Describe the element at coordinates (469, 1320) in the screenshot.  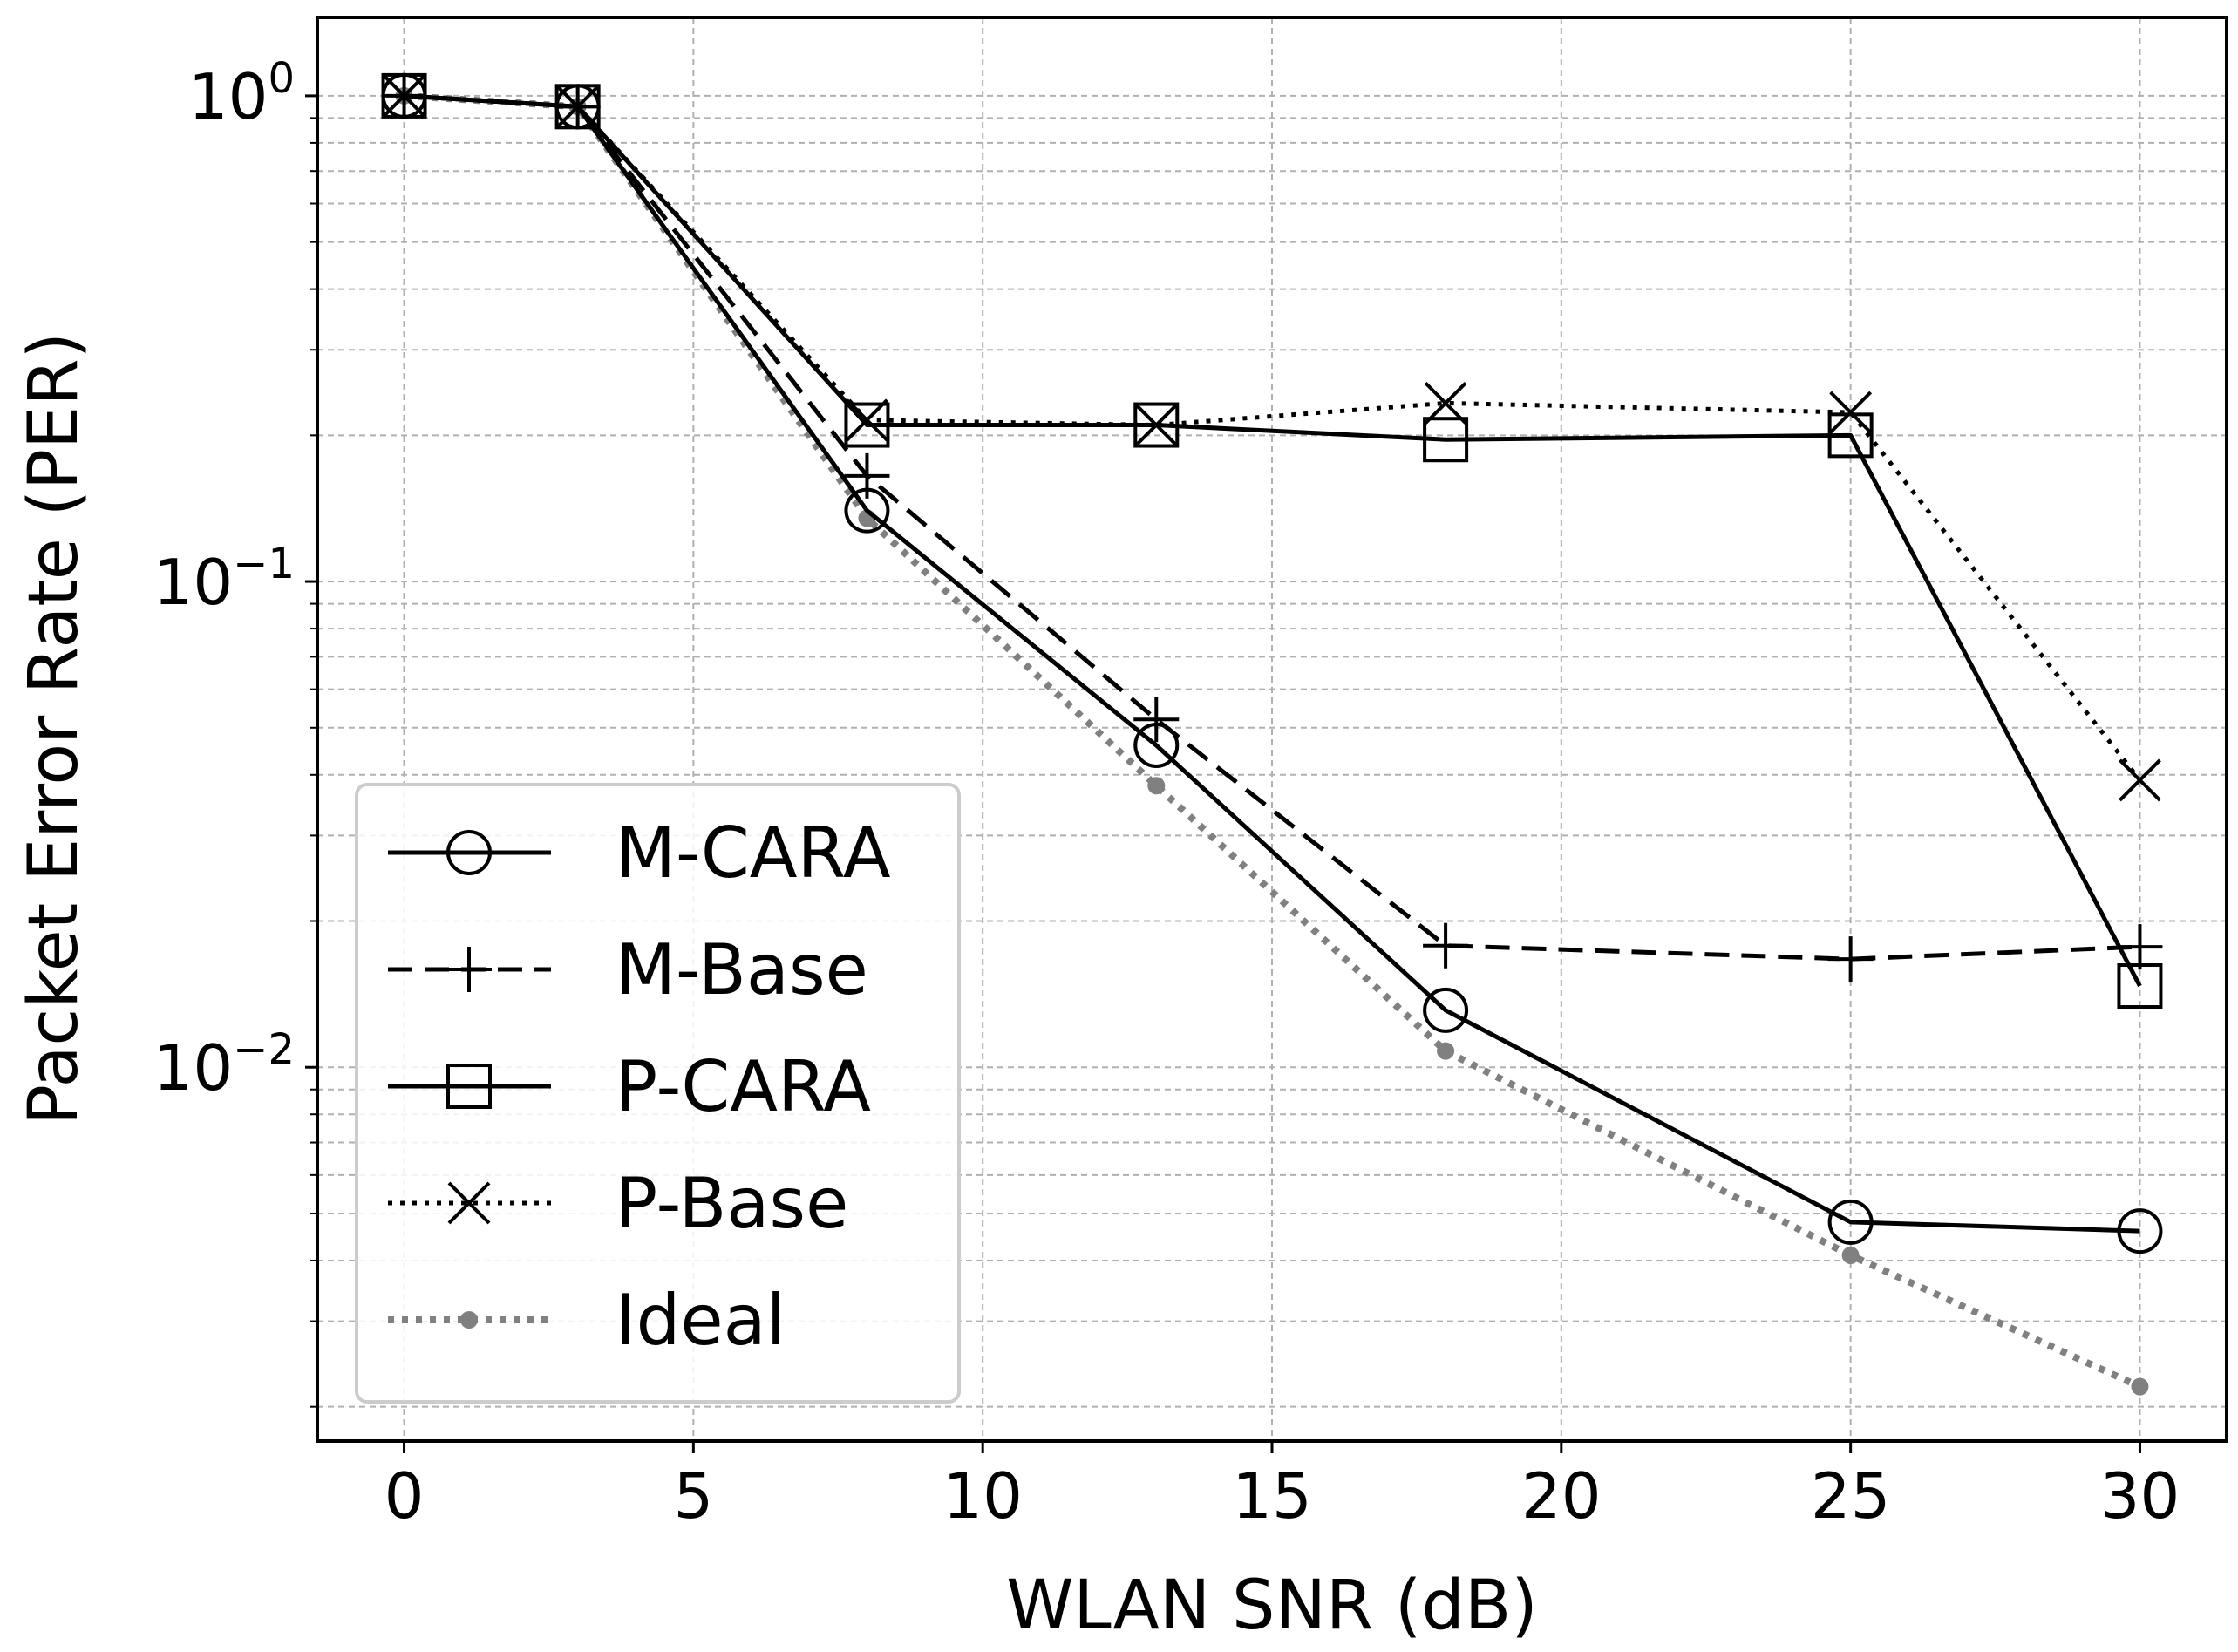
I see `legend-marker-ideal` at that location.